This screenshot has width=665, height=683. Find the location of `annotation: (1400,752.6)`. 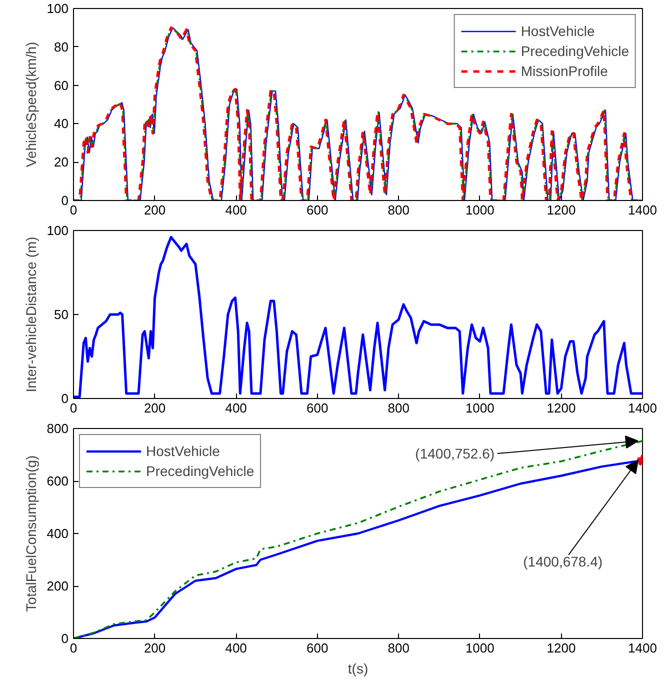

annotation: (1400,752.6) is located at coordinates (455, 454).